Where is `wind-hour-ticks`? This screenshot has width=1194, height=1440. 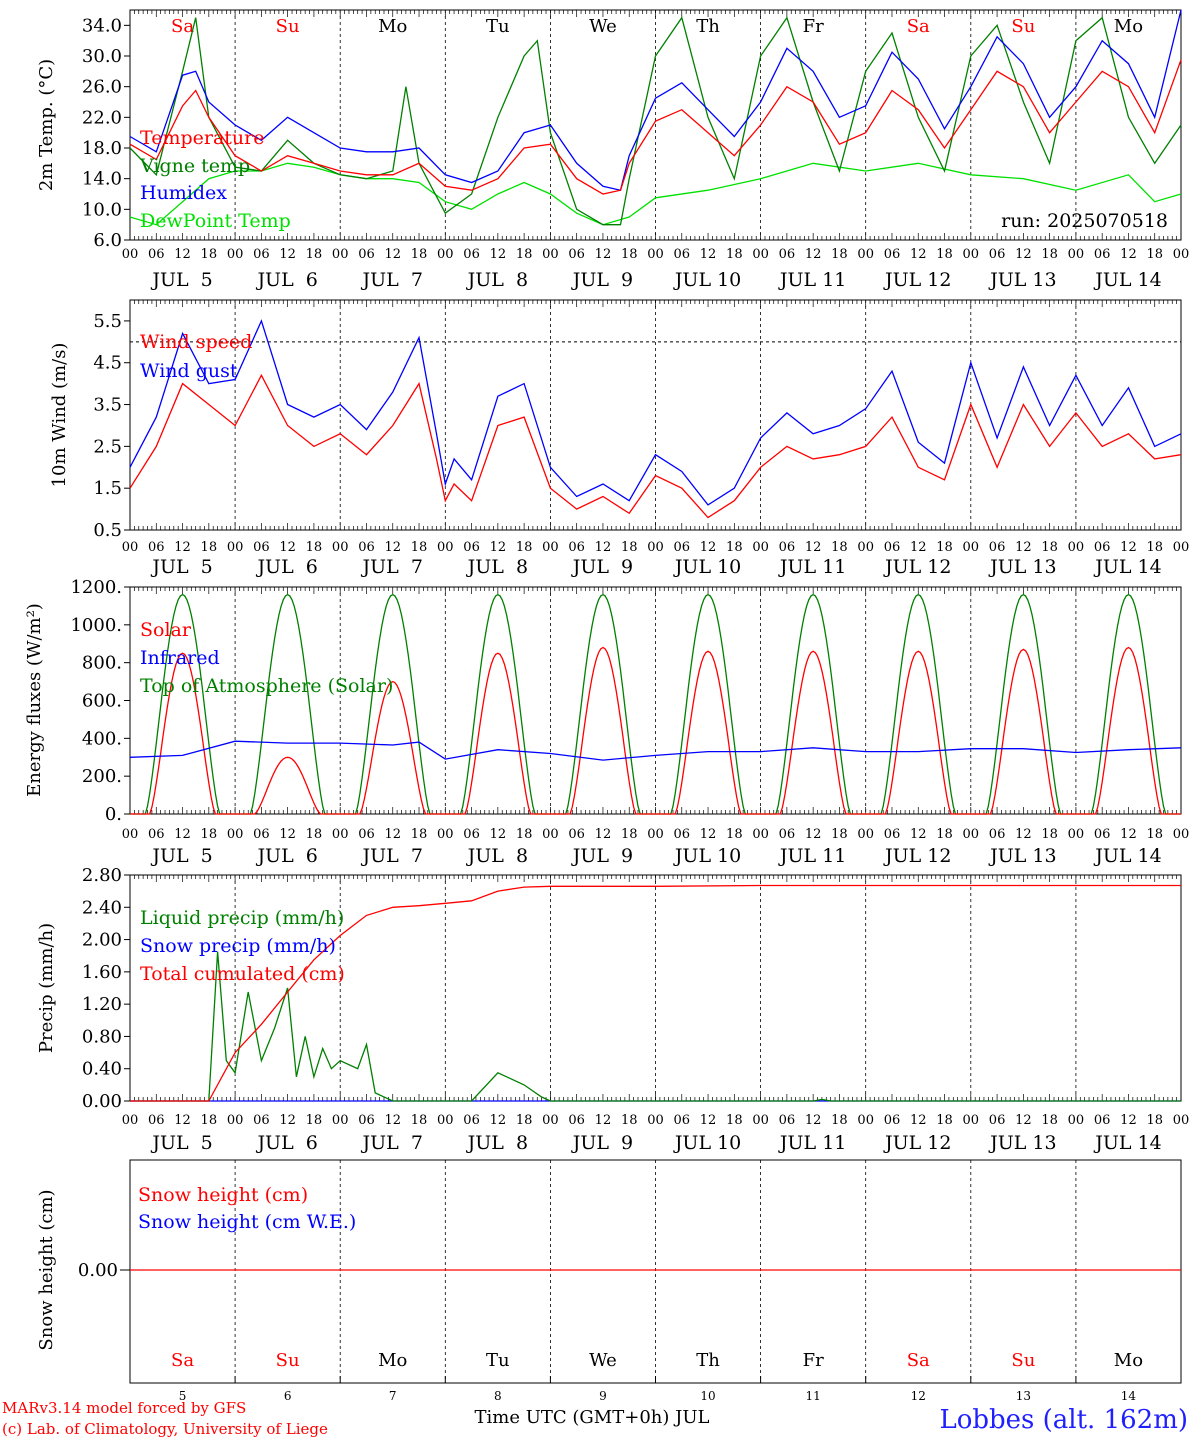 wind-hour-ticks is located at coordinates (655, 415).